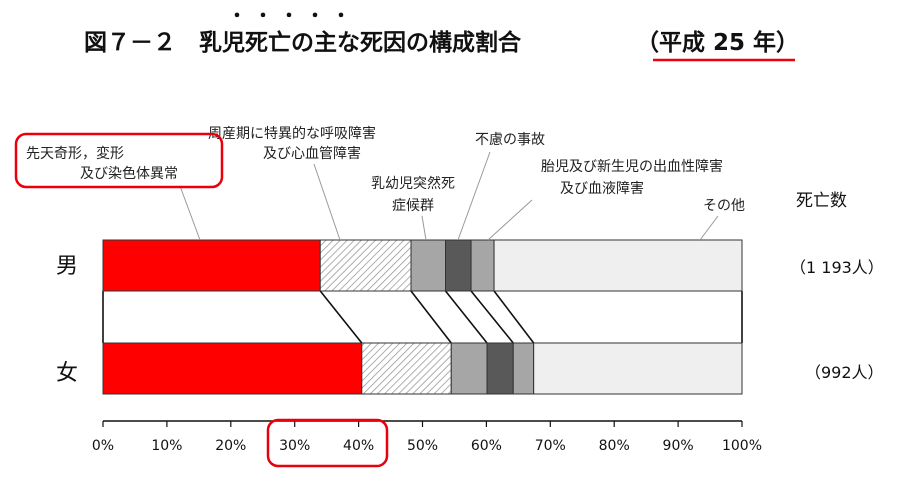  What do you see at coordinates (449, 196) in the screenshot?
I see `label-leader-lines` at bounding box center [449, 196].